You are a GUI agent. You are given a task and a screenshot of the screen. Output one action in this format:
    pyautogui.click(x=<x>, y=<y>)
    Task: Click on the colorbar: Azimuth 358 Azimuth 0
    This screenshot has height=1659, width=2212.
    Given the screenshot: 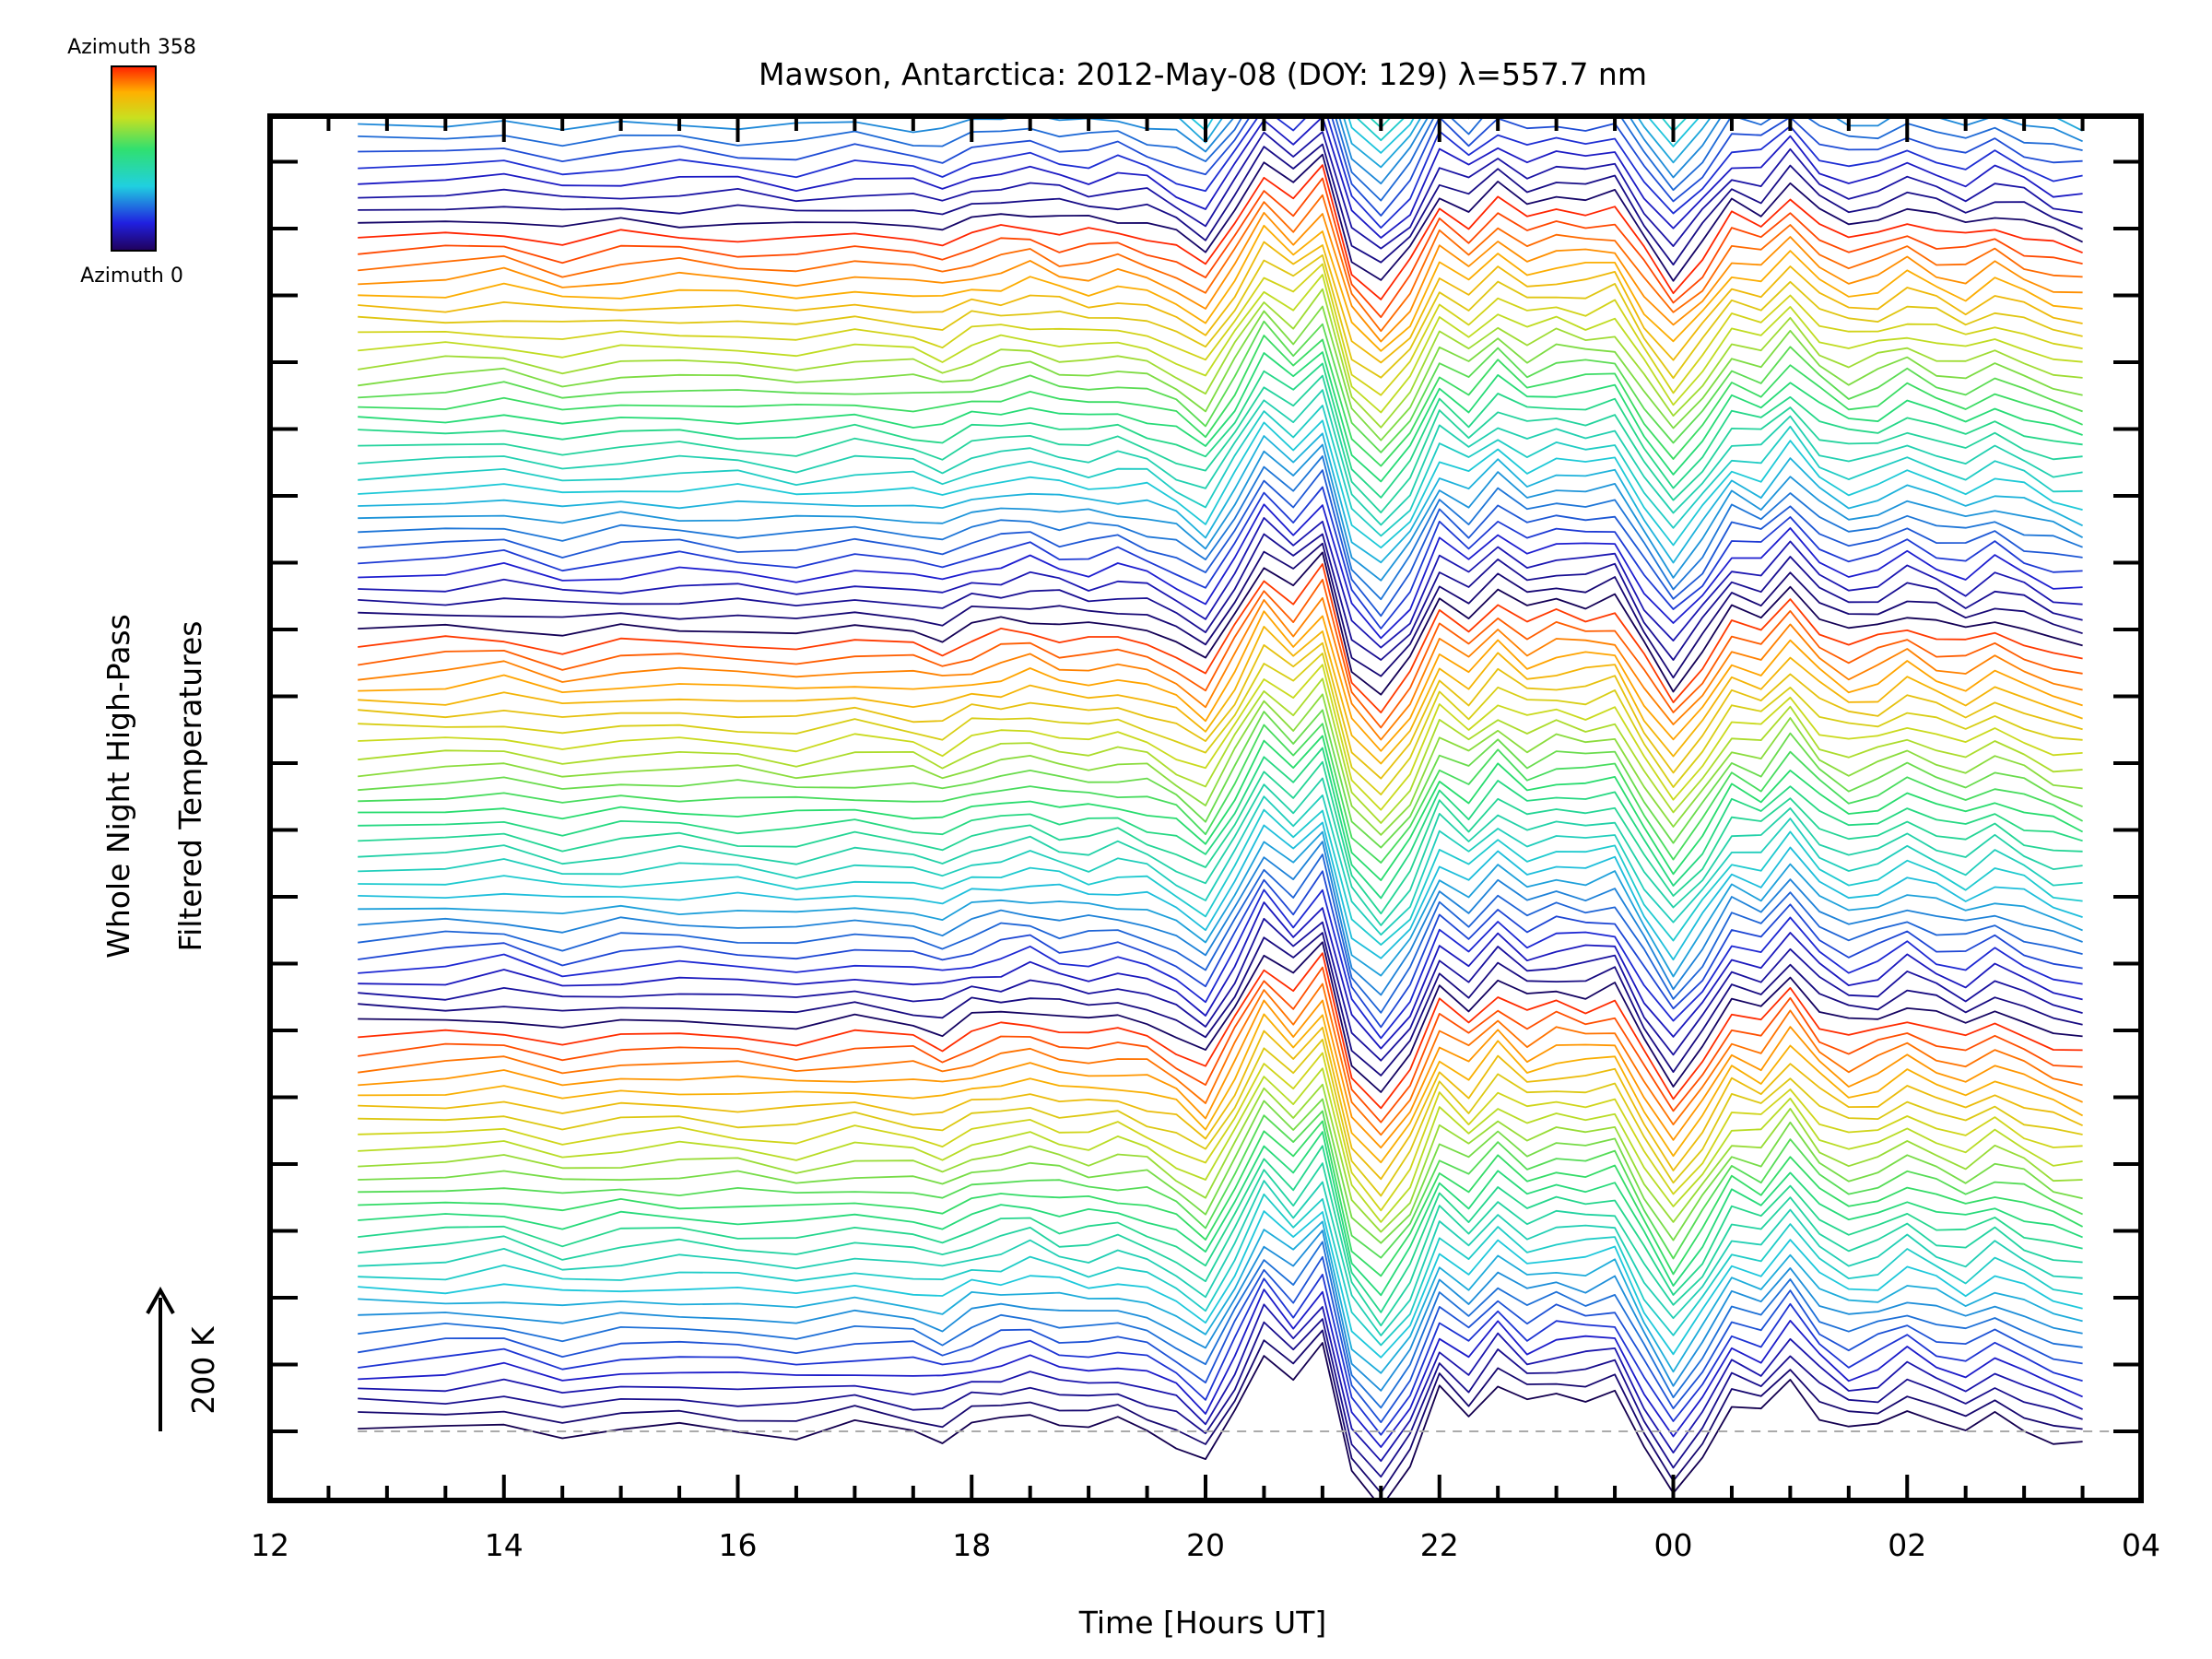 What is the action you would take?
    pyautogui.click(x=131, y=162)
    